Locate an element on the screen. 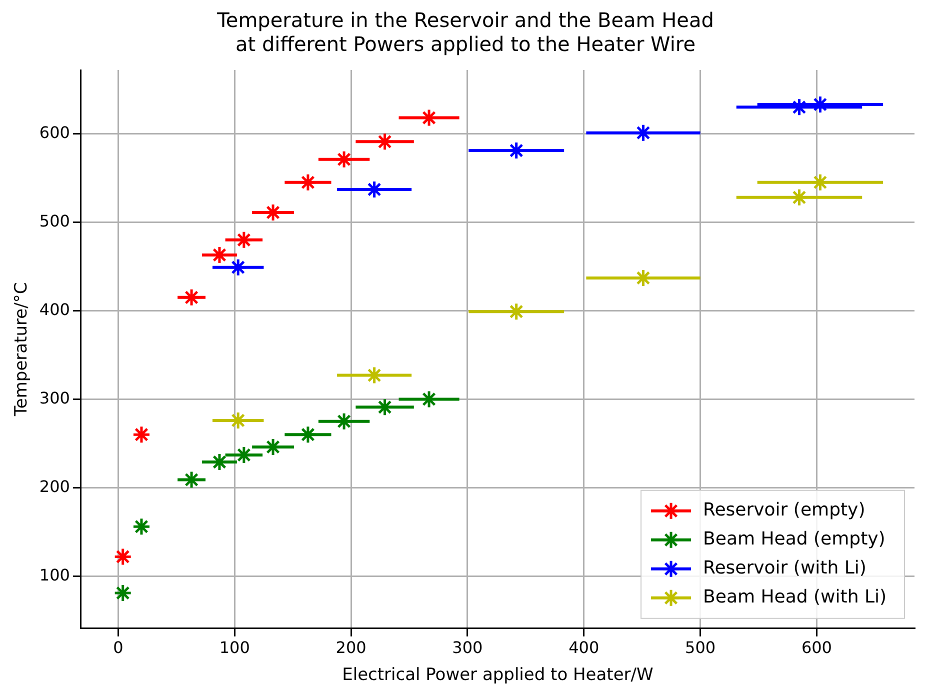  x-tick-label: 400 is located at coordinates (584, 648).